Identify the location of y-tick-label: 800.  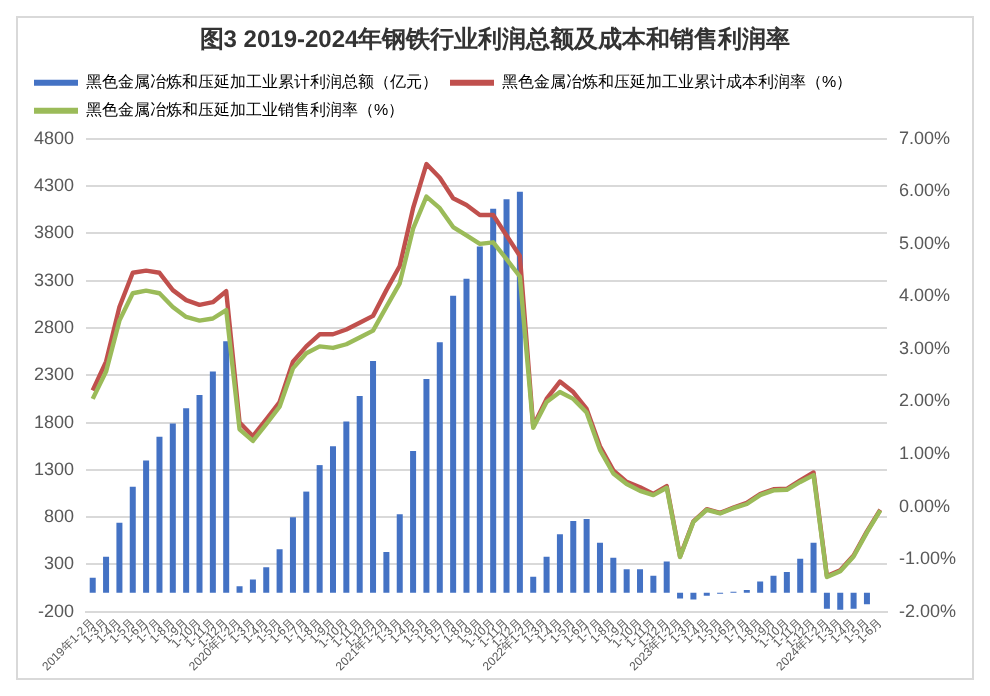
(59, 516).